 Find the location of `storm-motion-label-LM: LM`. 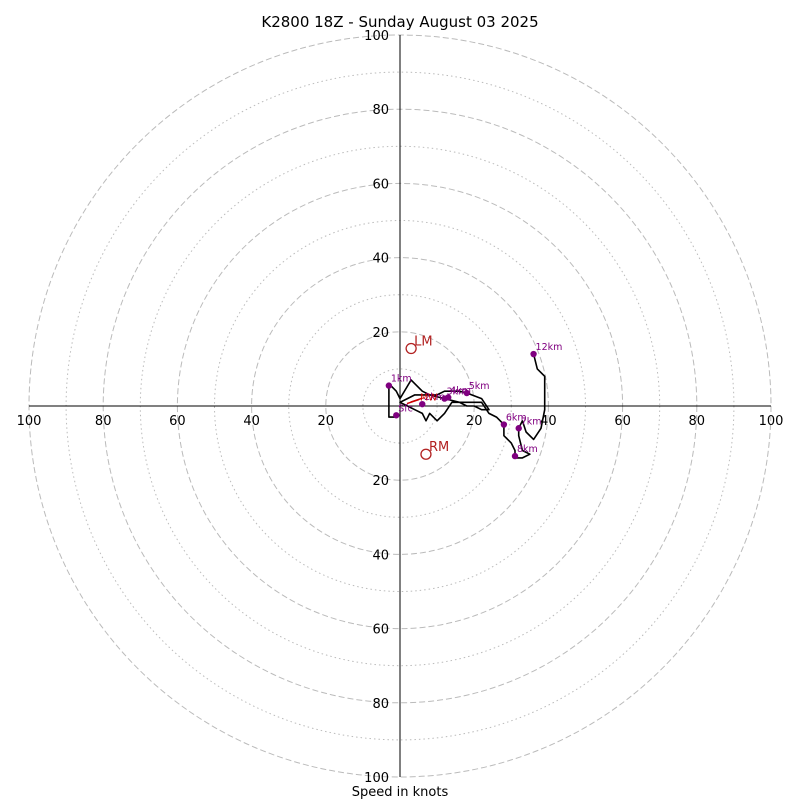

storm-motion-label-LM: LM is located at coordinates (423, 341).